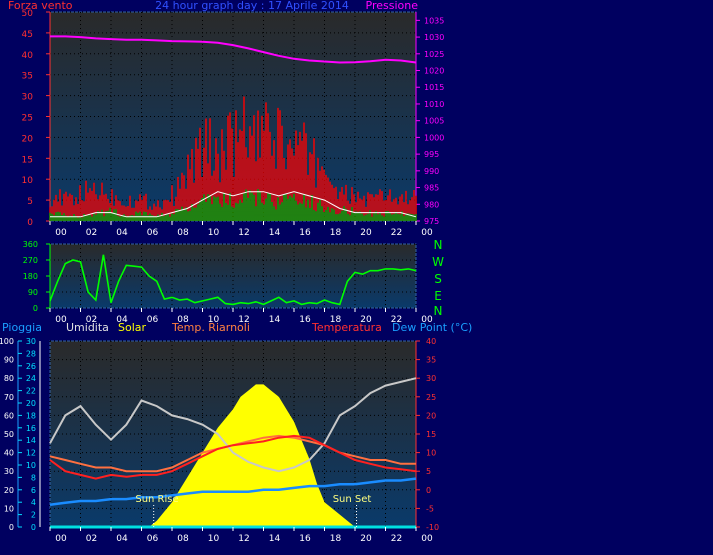 The image size is (713, 555). Describe the element at coordinates (233, 204) in the screenshot. I see `wind-speed-line` at that location.